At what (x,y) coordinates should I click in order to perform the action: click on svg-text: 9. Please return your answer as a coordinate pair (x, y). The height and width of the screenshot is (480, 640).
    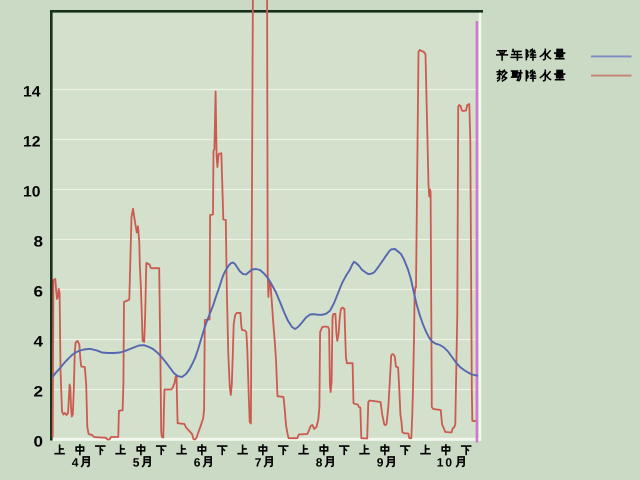
    Looking at the image, I should click on (380, 462).